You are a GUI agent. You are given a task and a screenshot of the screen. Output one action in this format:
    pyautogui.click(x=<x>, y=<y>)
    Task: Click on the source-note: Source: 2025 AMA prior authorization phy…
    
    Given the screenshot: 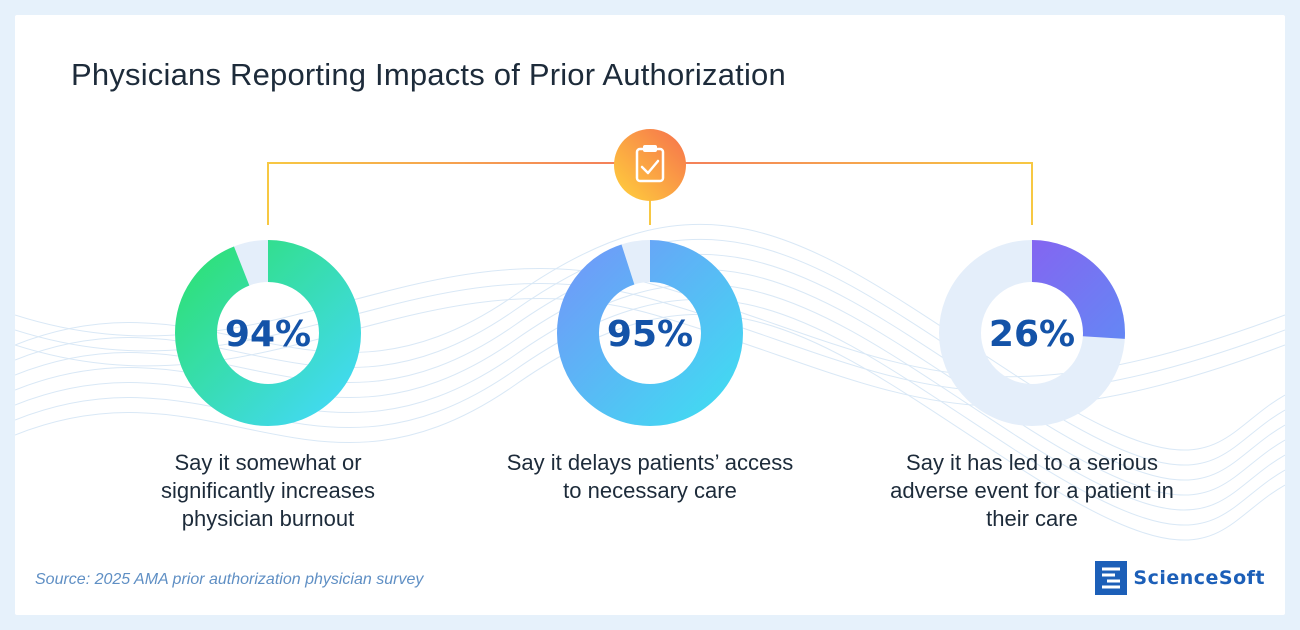 What is the action you would take?
    pyautogui.click(x=229, y=579)
    